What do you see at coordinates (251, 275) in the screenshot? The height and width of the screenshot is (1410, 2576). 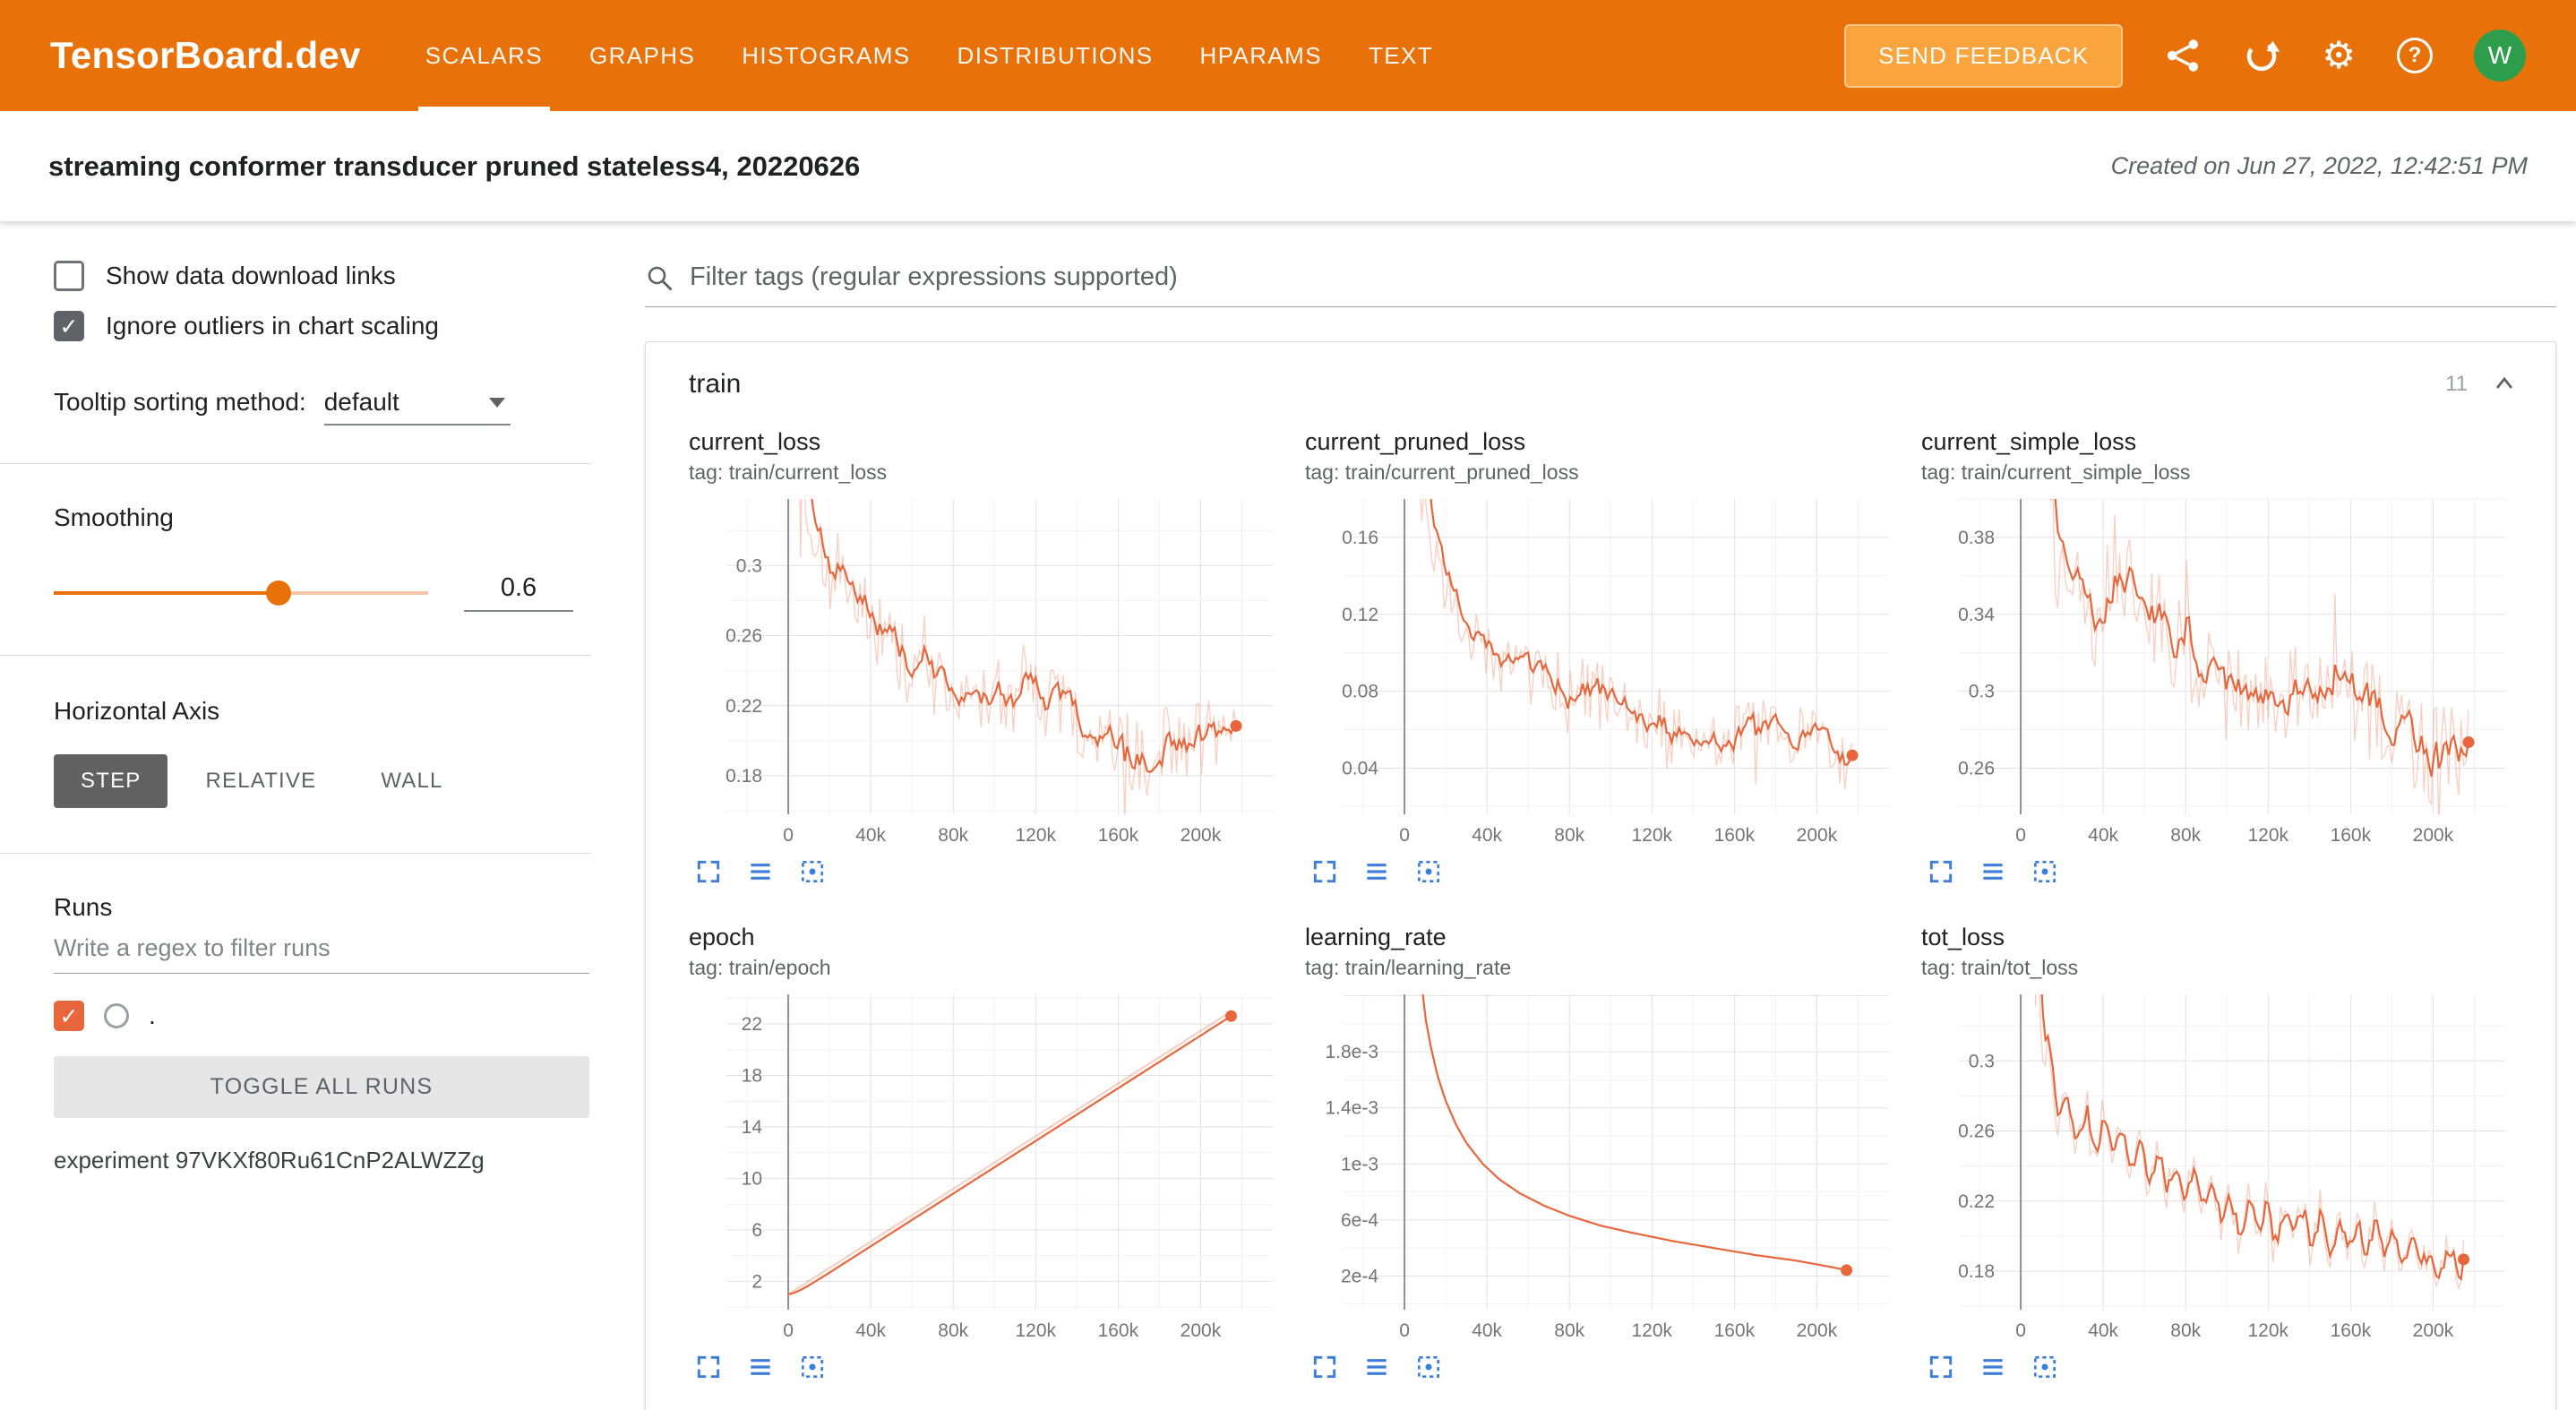 I see `show-download-links-label: Show data download links` at bounding box center [251, 275].